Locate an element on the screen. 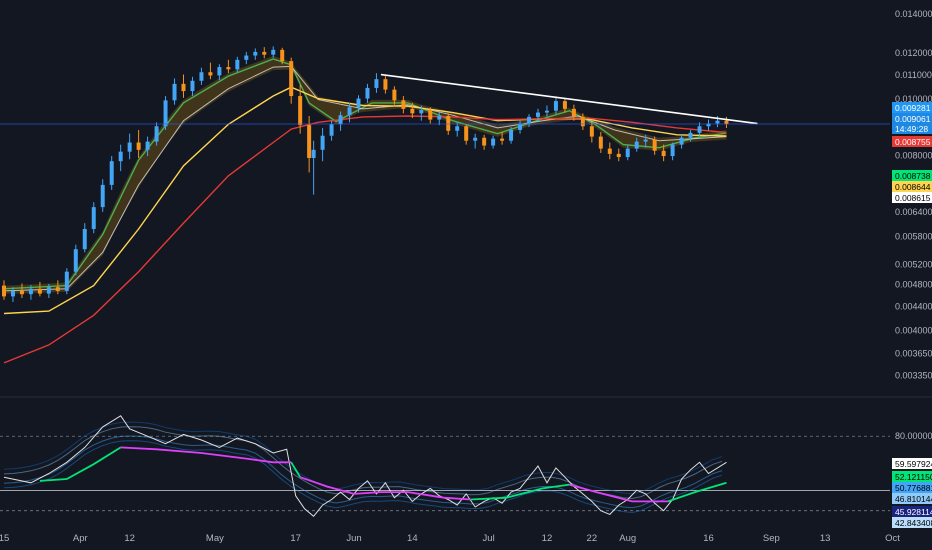 Image resolution: width=932 pixels, height=550 pixels. time-axis: 15 Apr 12 May 17 Jun 14 Jul 12 22 Aug 16 Sep 13 Oct is located at coordinates (450, 538).